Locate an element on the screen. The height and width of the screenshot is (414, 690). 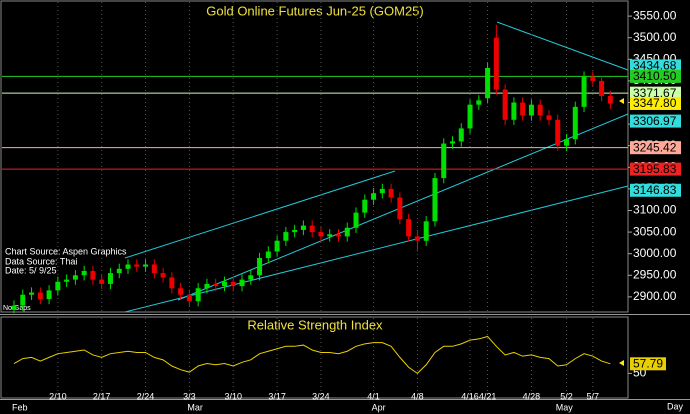
trendline is located at coordinates (562, 46).